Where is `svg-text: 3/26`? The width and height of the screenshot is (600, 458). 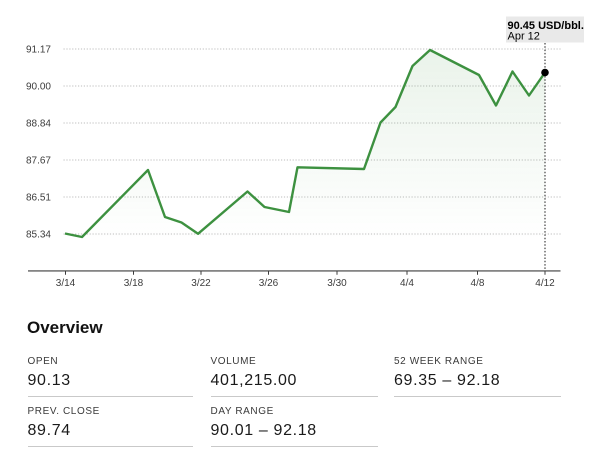
svg-text: 3/26 is located at coordinates (269, 283).